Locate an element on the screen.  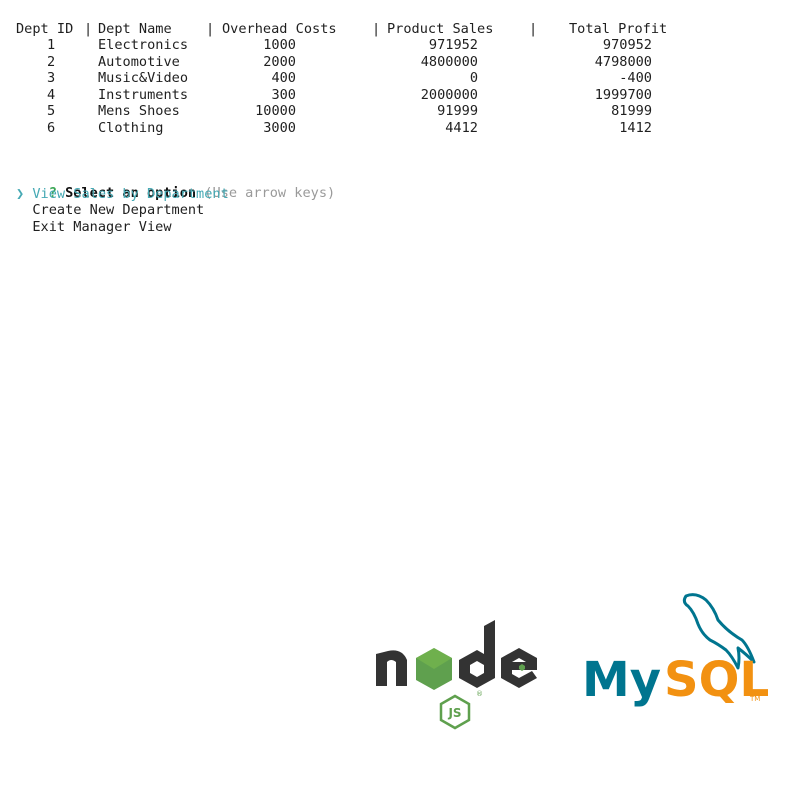
mysql-text-sql: SQL is located at coordinates (716, 680).